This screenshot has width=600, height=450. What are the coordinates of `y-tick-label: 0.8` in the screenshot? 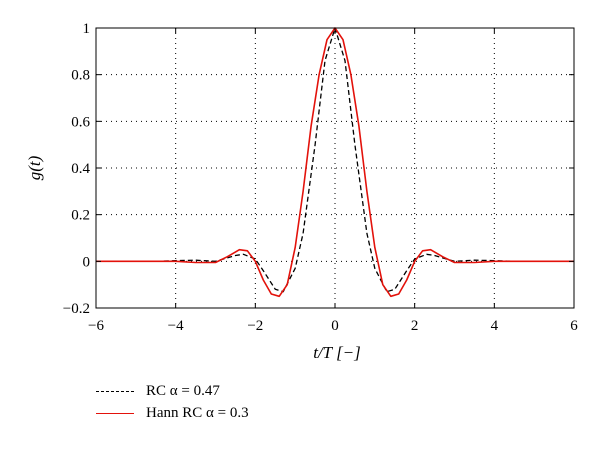 It's located at (80, 76).